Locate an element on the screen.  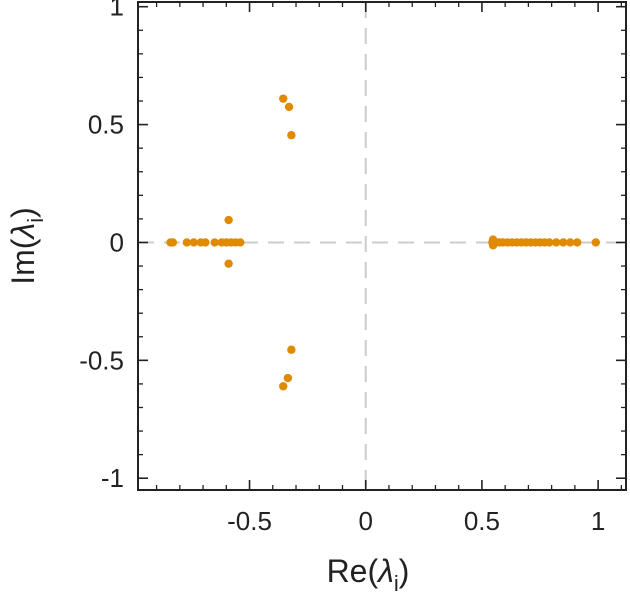
x-tick-labels: -0.5 0 0.5 1 is located at coordinates (416, 521).